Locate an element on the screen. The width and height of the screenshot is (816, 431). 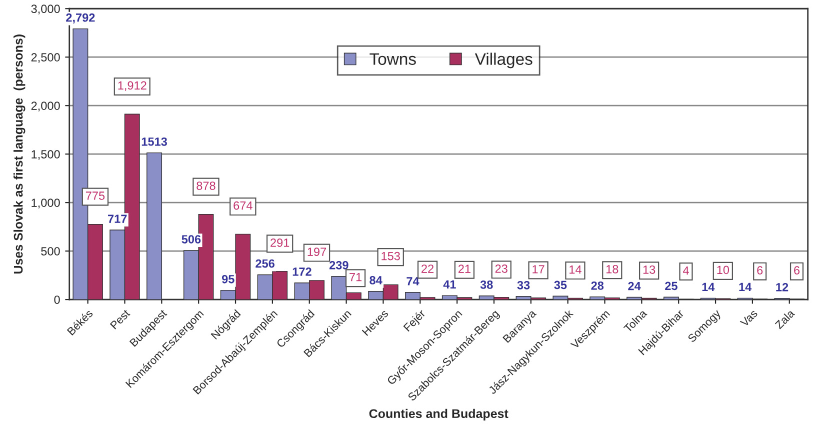
data-label: 878 is located at coordinates (206, 186).